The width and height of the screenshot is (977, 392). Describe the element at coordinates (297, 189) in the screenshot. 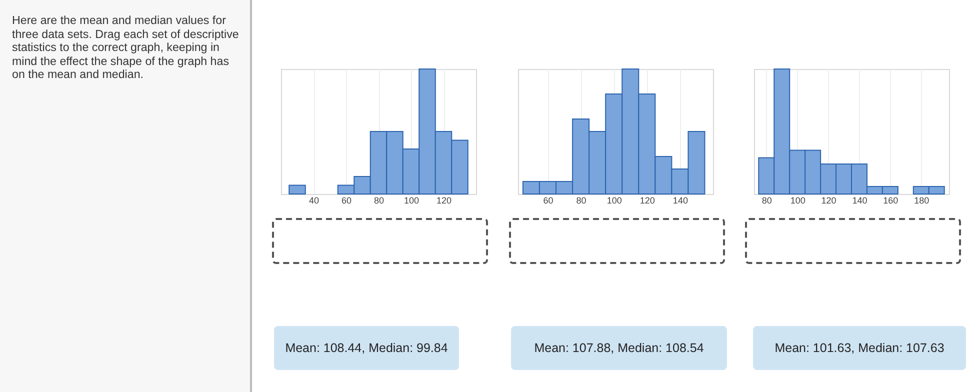

I see `bar` at that location.